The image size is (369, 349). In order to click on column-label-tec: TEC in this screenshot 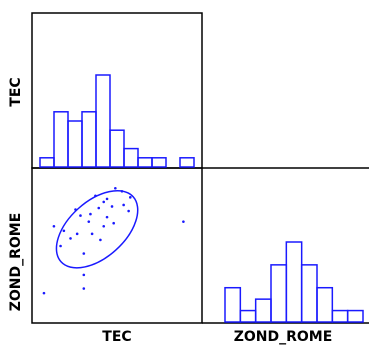, I will do `click(116, 337)`.